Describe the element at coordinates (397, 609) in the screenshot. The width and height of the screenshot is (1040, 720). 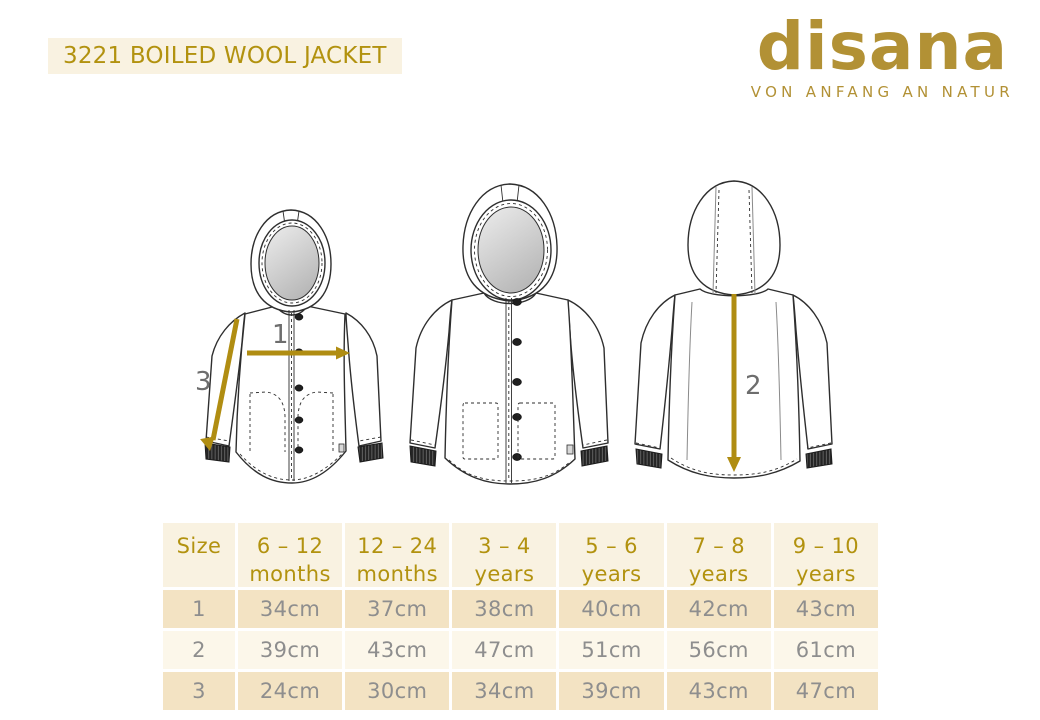
I see `row1-value: 37cm` at that location.